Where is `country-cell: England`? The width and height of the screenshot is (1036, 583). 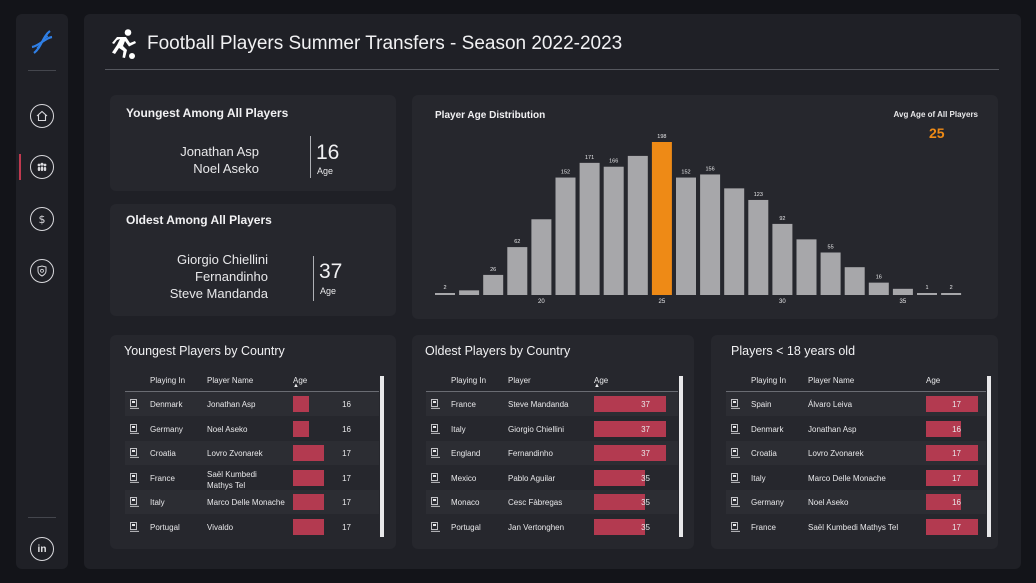
country-cell: England is located at coordinates (466, 453).